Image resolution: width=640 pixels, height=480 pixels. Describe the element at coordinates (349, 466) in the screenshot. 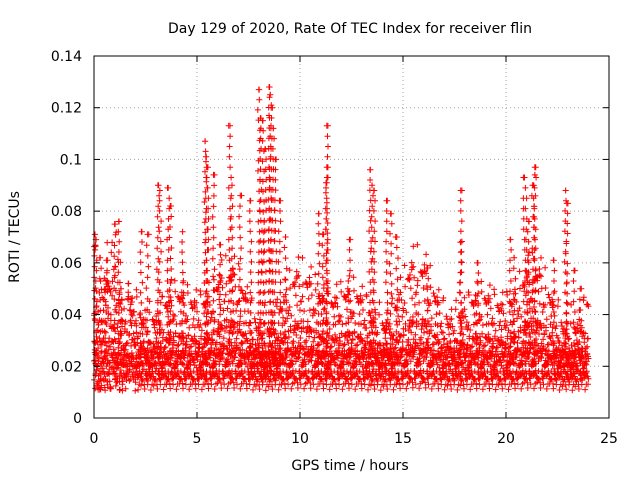

I see `x-axis-label: GPS time / hours` at that location.